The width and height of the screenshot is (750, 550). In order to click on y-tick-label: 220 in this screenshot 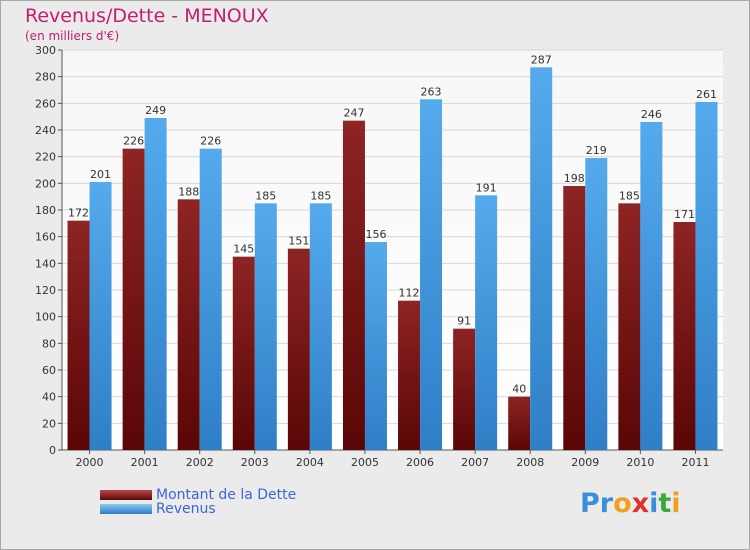, I will do `click(45, 157)`.